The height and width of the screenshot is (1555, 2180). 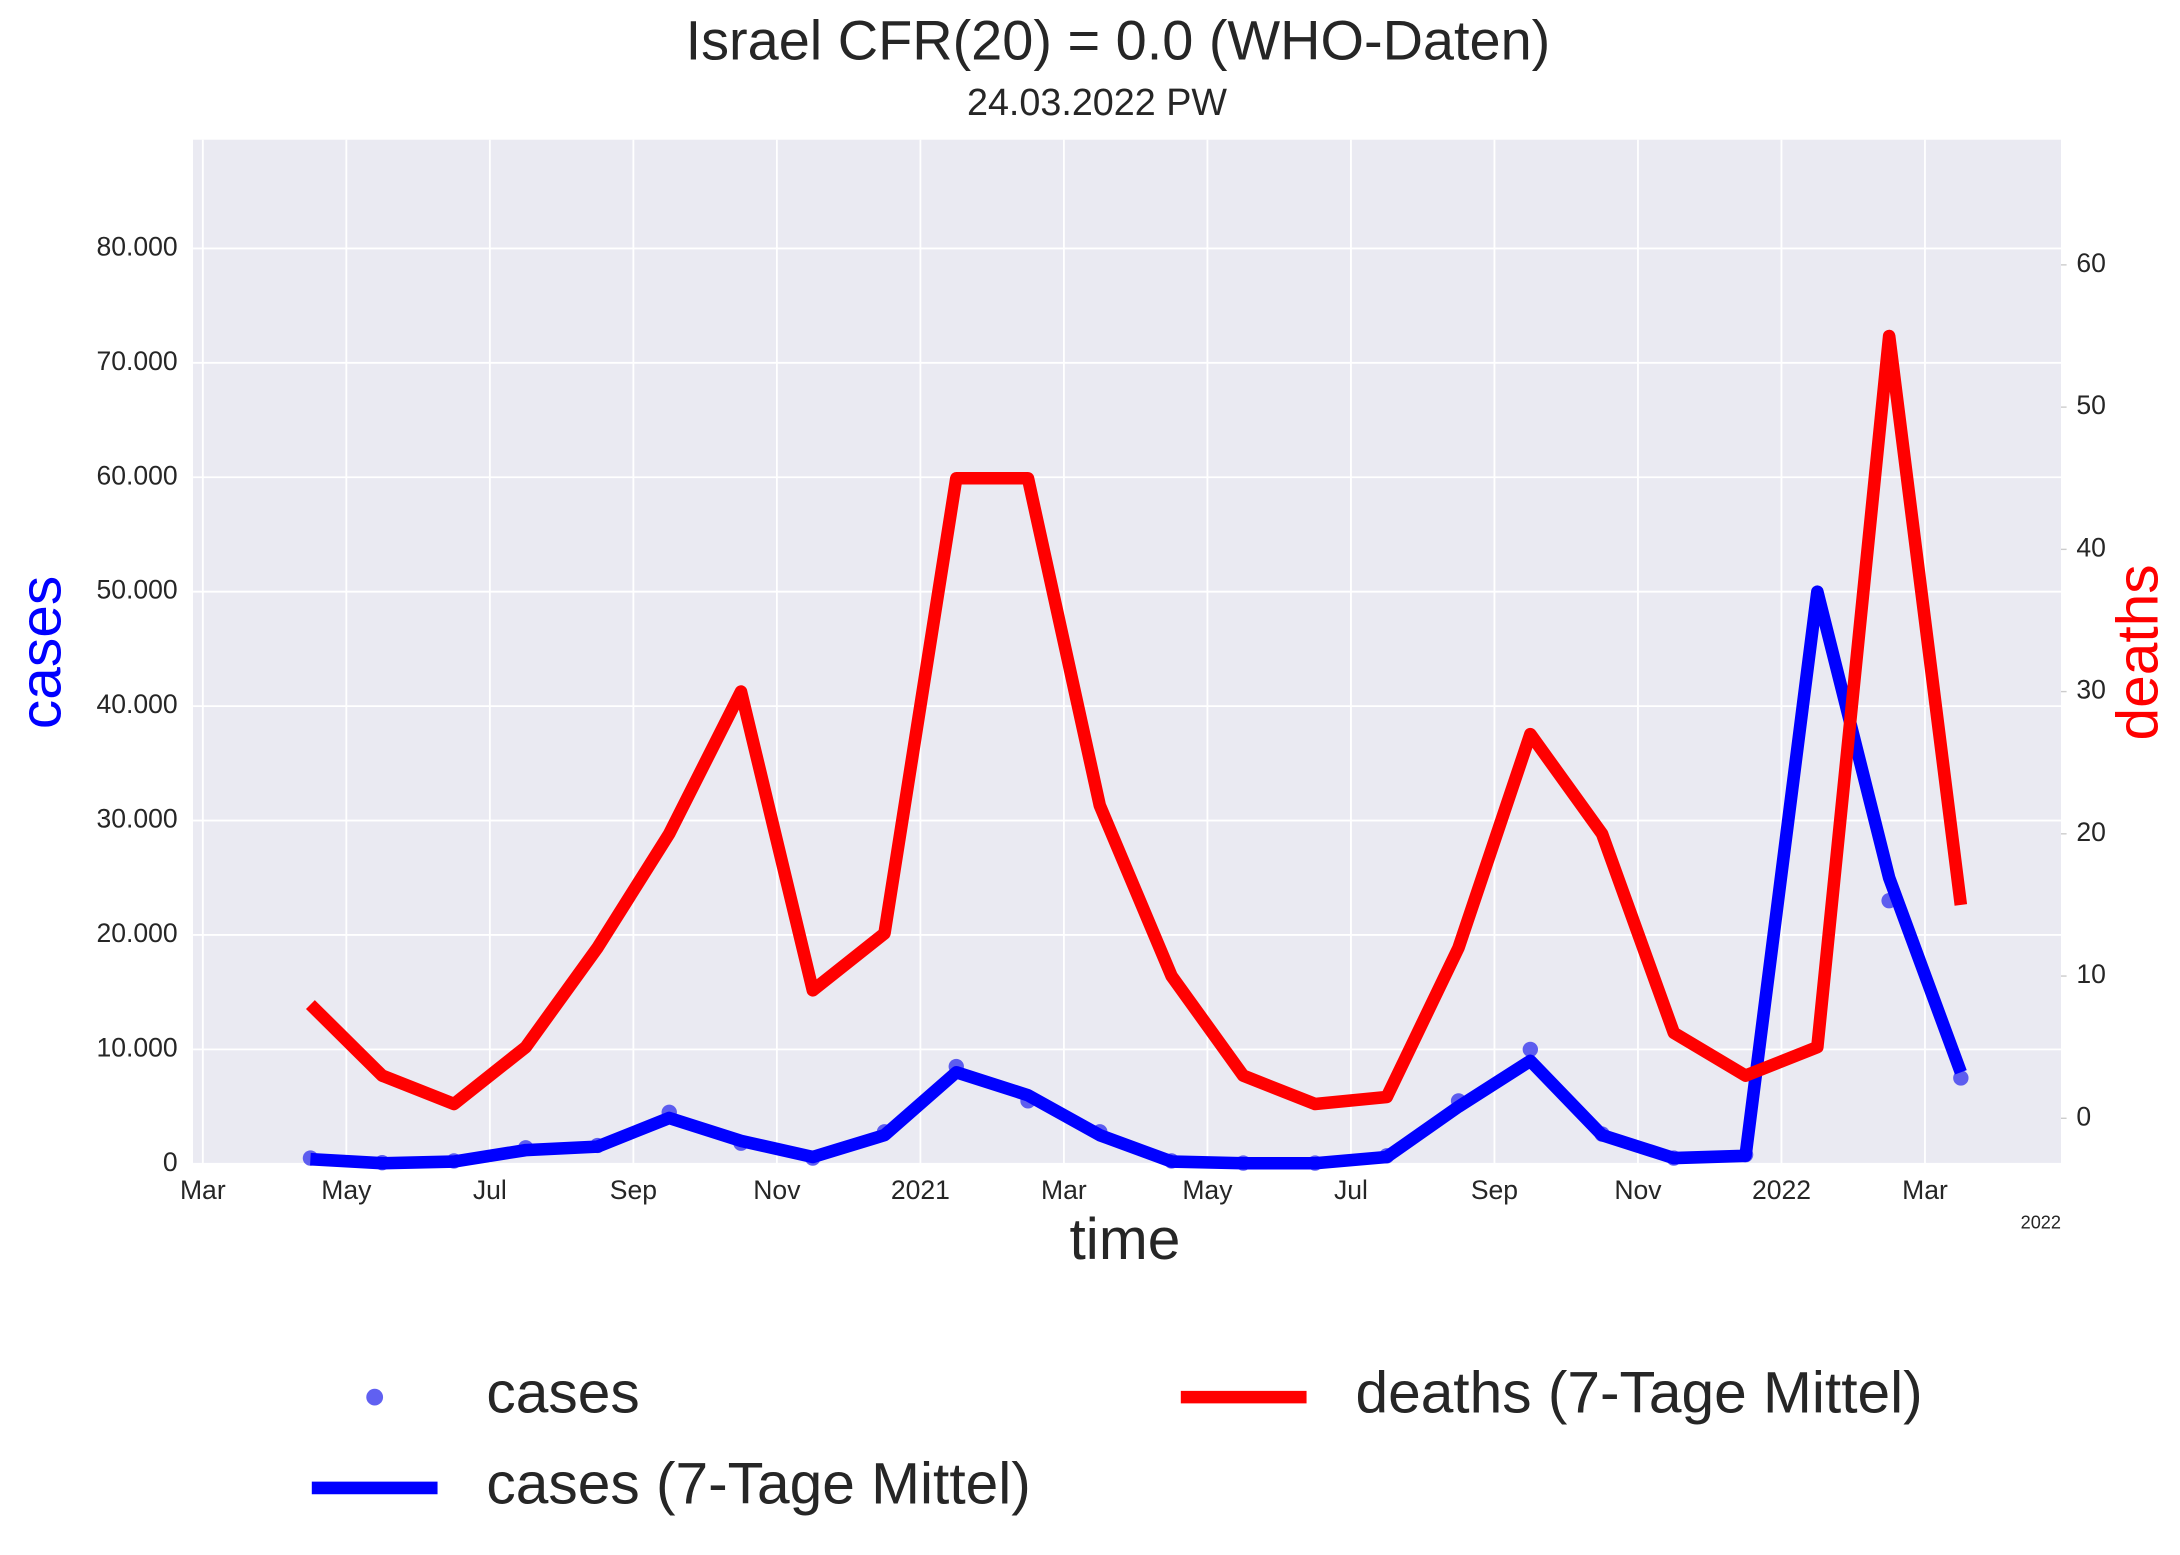 I want to click on y2-tick-label: 60, so click(x=2091, y=263).